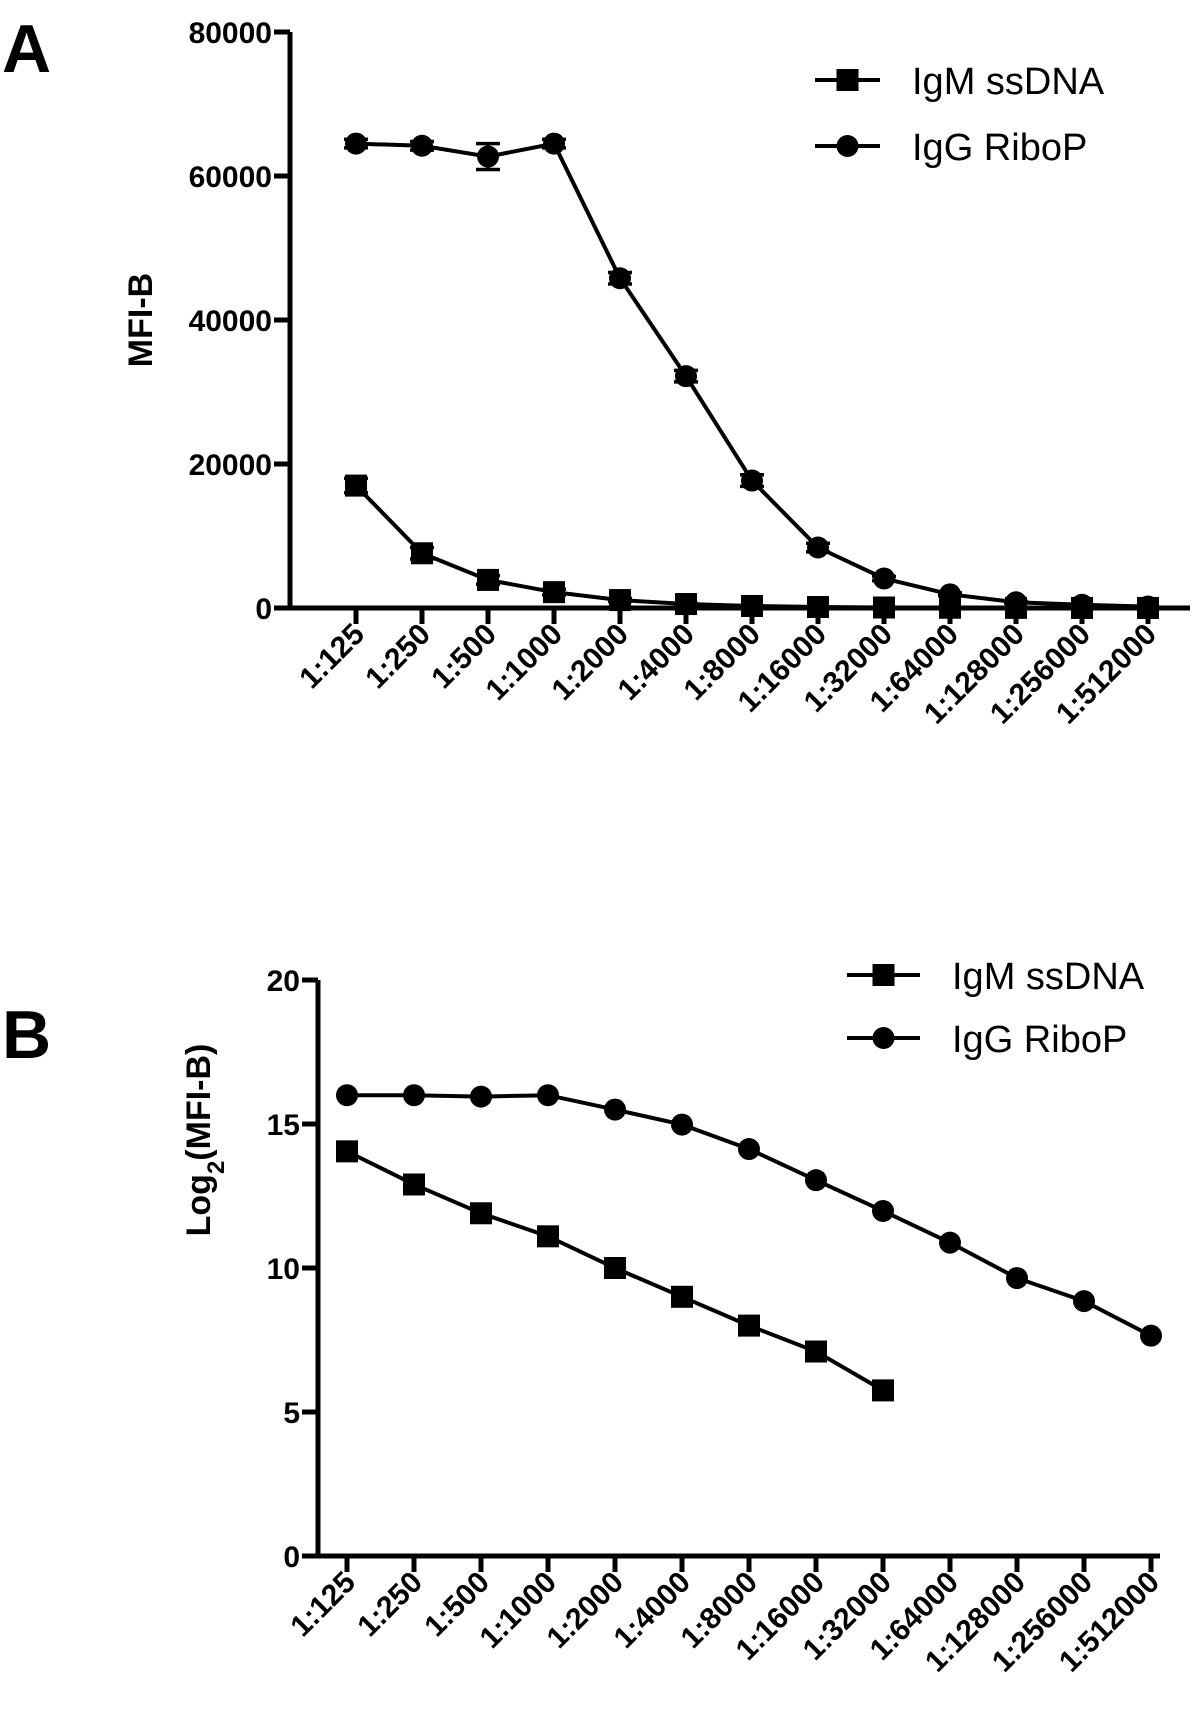 The height and width of the screenshot is (1731, 1200). Describe the element at coordinates (390, 1605) in the screenshot. I see `x-tick-label-b: 1:250` at that location.